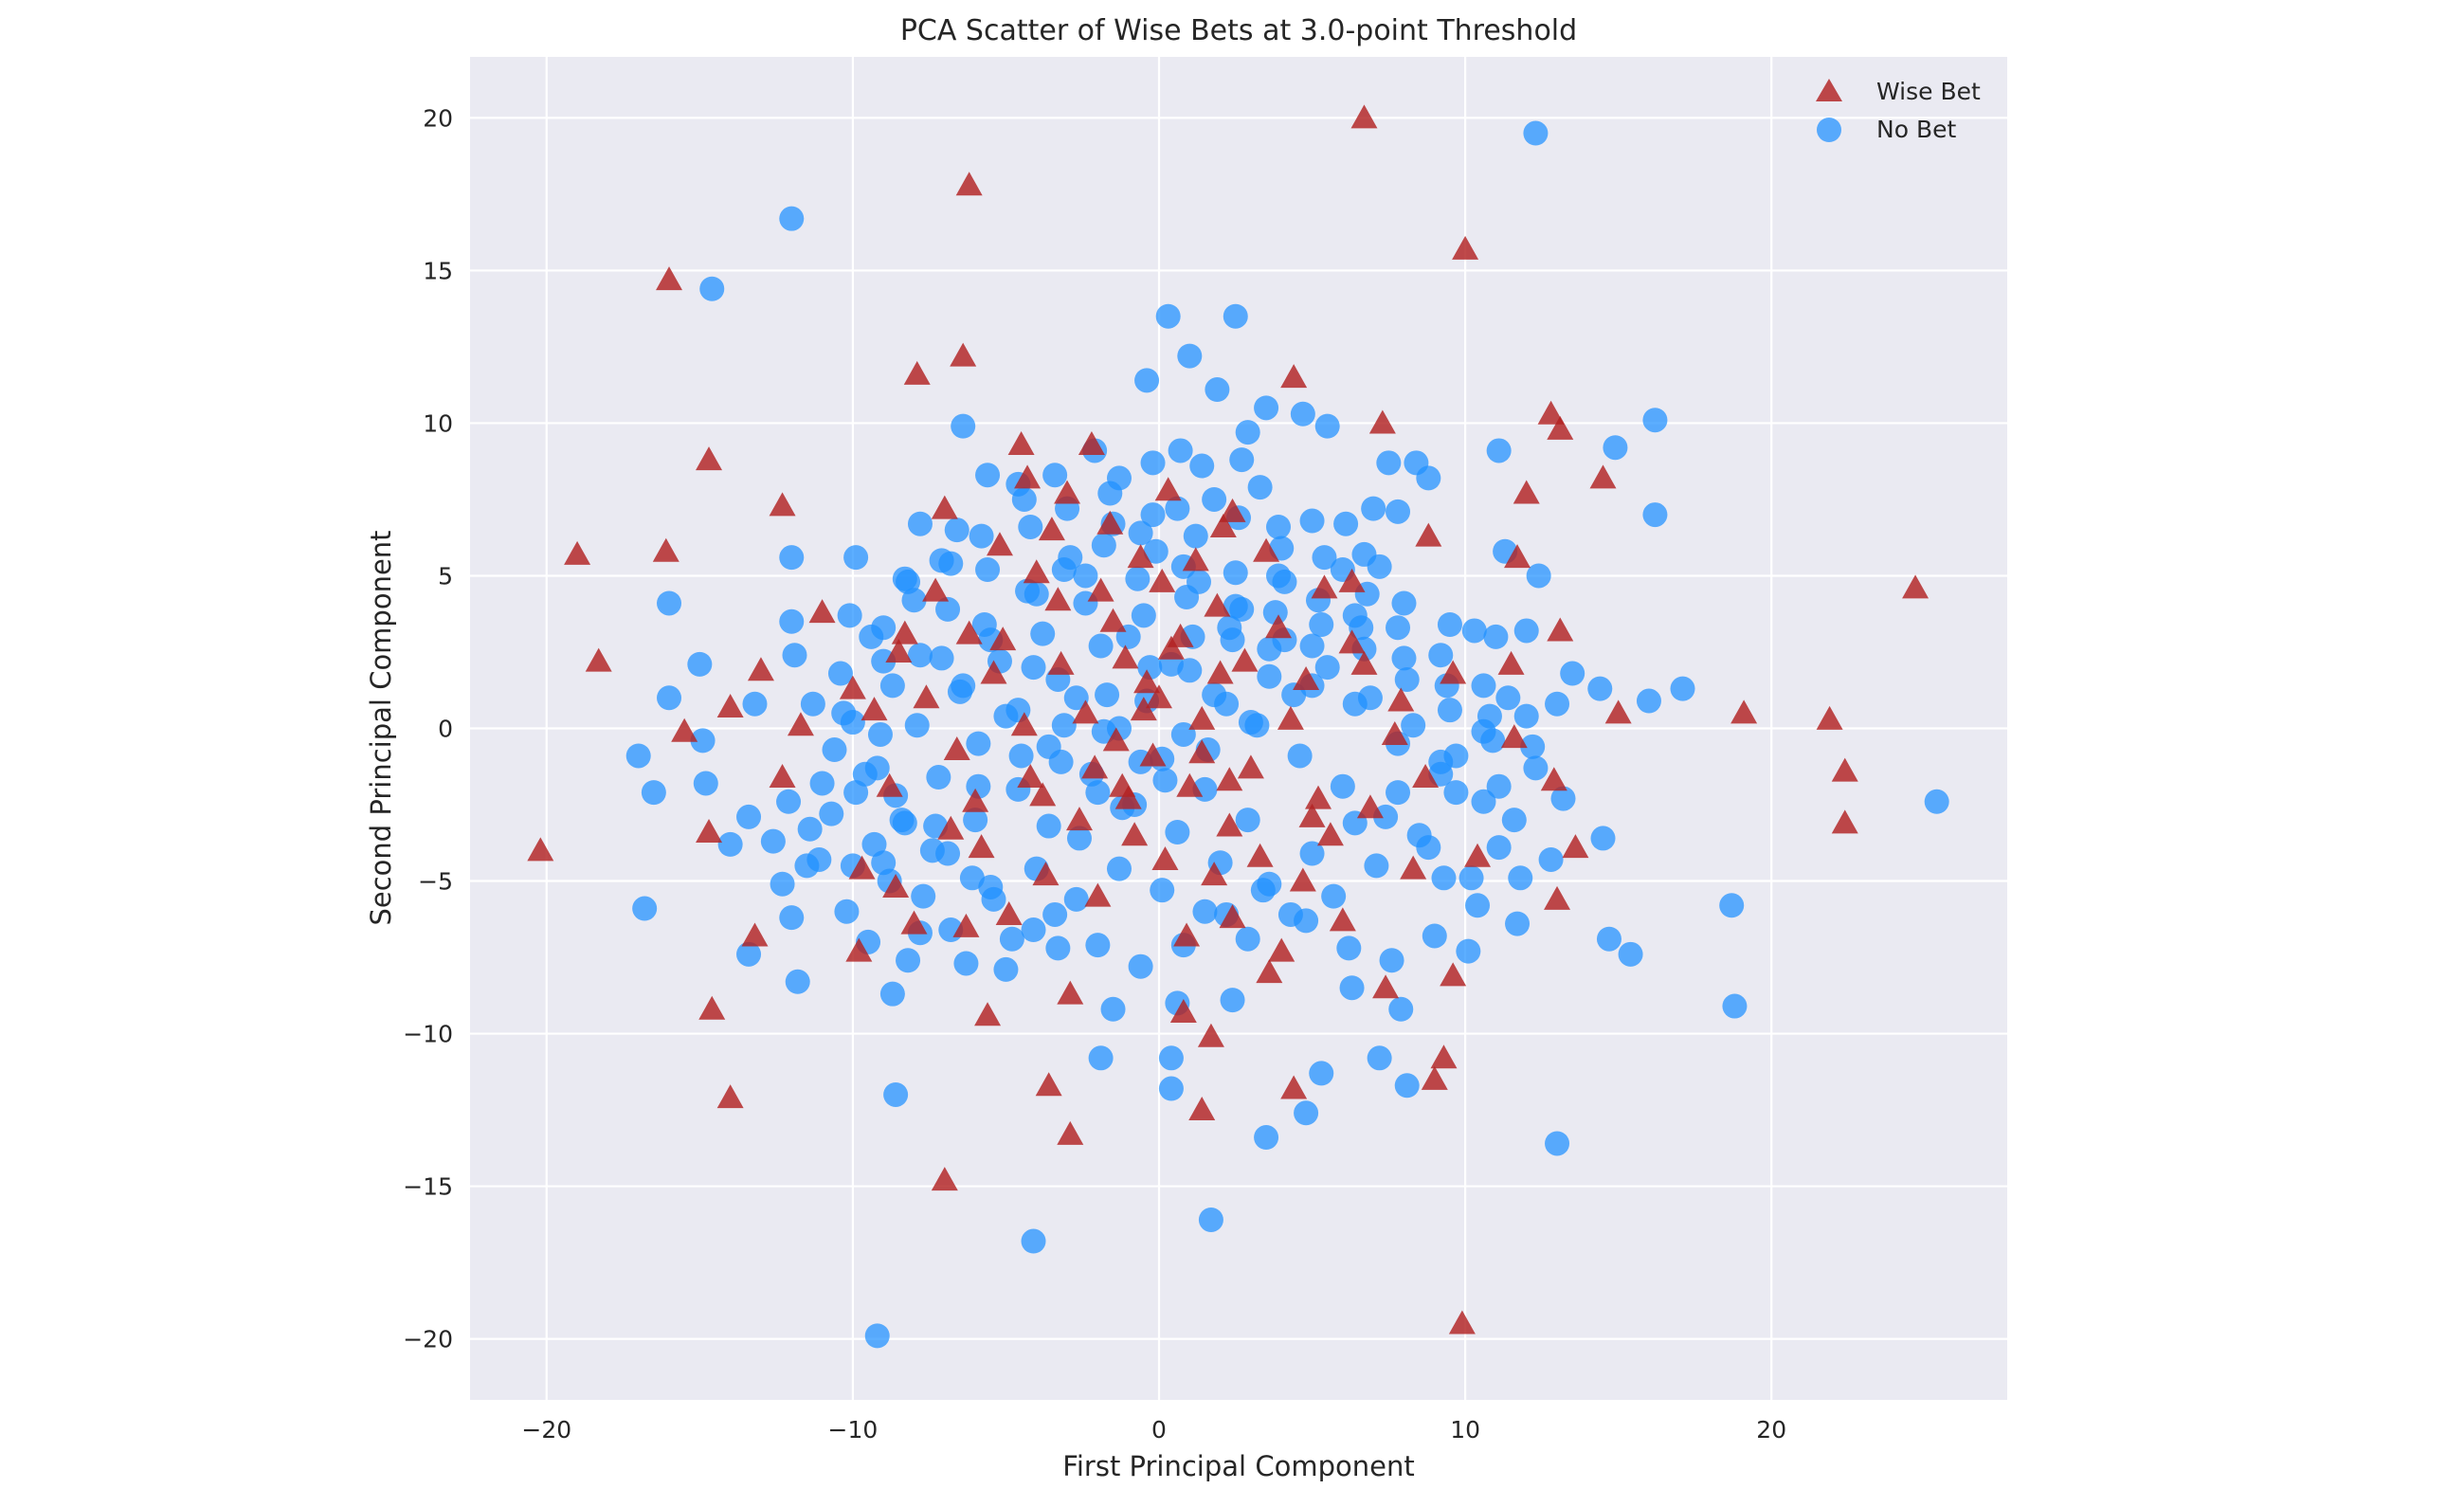 The image size is (2464, 1489). I want to click on x-tick-label: 10, so click(1465, 1430).